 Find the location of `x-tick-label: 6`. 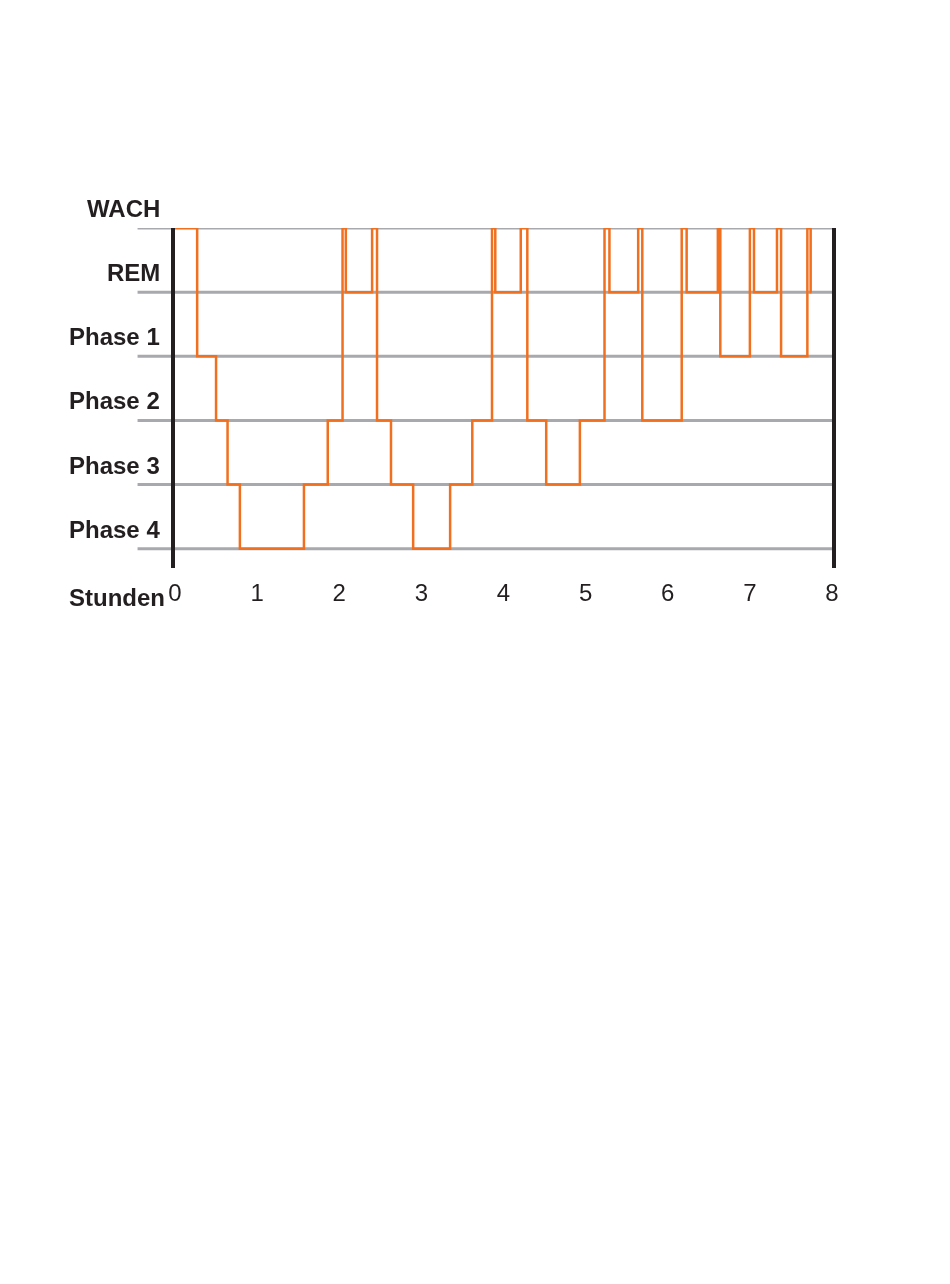

x-tick-label: 6 is located at coordinates (668, 592).